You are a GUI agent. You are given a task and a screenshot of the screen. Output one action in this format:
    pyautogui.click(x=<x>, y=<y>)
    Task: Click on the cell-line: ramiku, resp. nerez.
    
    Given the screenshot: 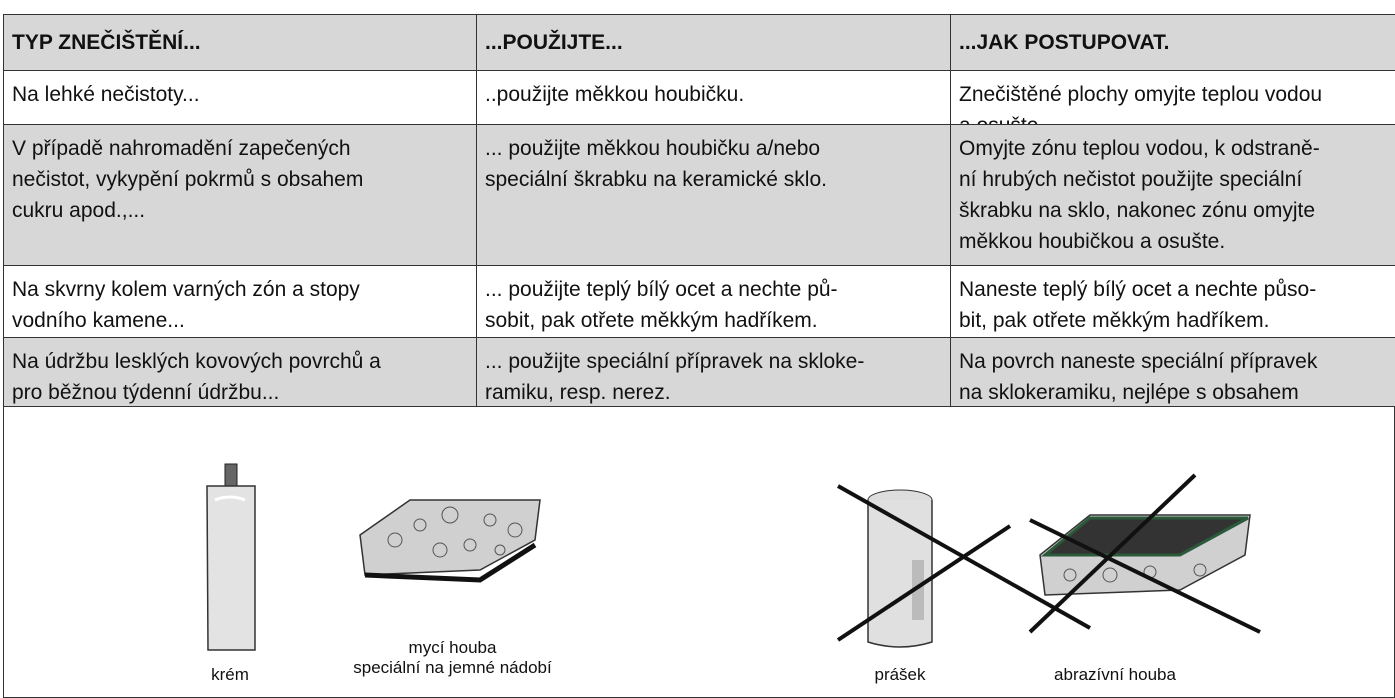 What is the action you would take?
    pyautogui.click(x=578, y=392)
    